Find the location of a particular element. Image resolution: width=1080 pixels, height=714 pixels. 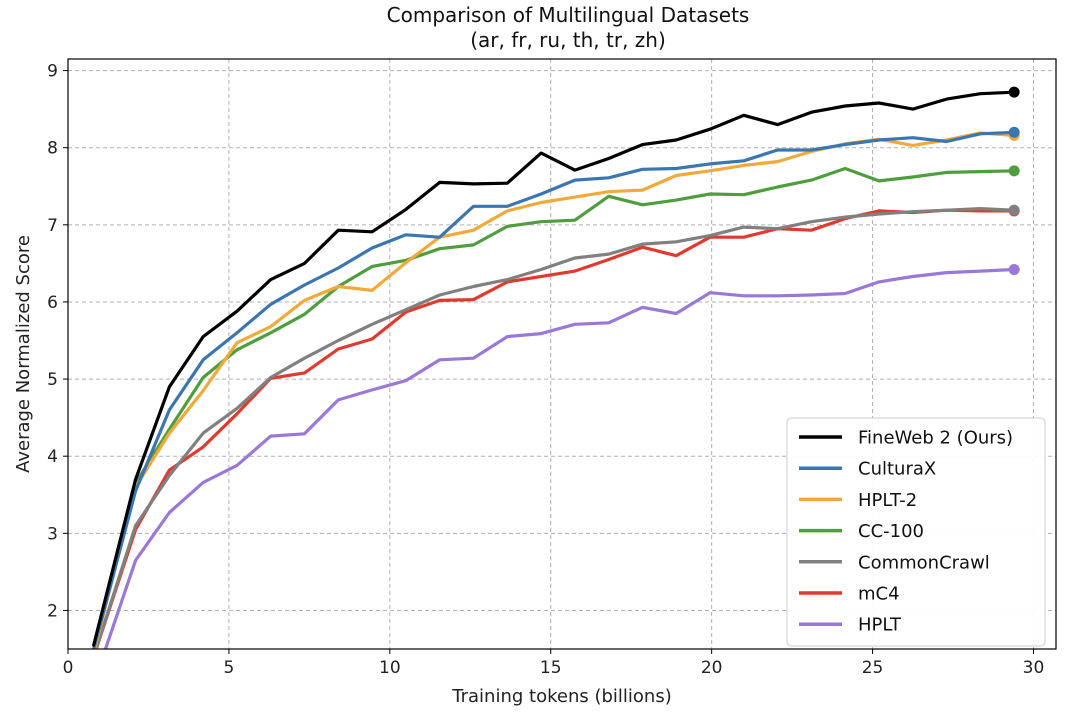

x-tick-label: 0 is located at coordinates (68, 668).